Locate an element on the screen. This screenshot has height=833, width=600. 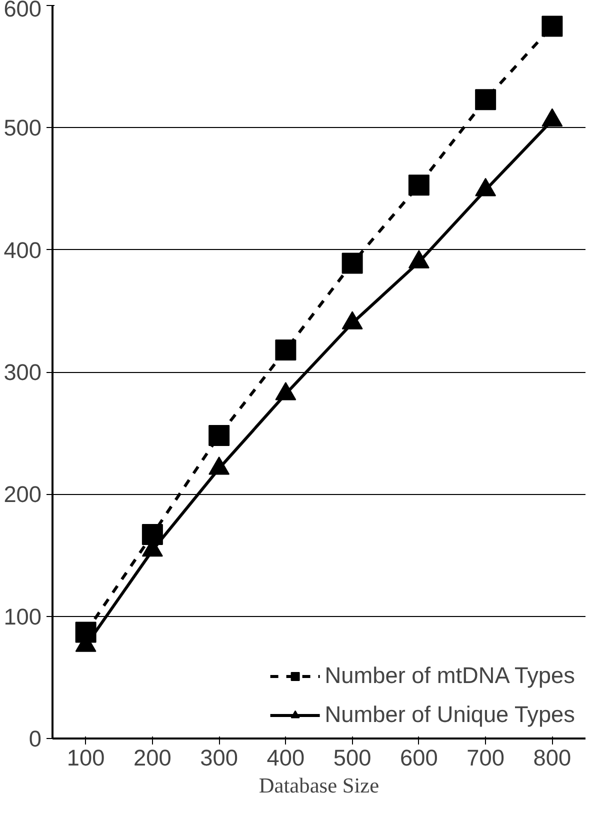
x-tick-label: 200 is located at coordinates (153, 757).